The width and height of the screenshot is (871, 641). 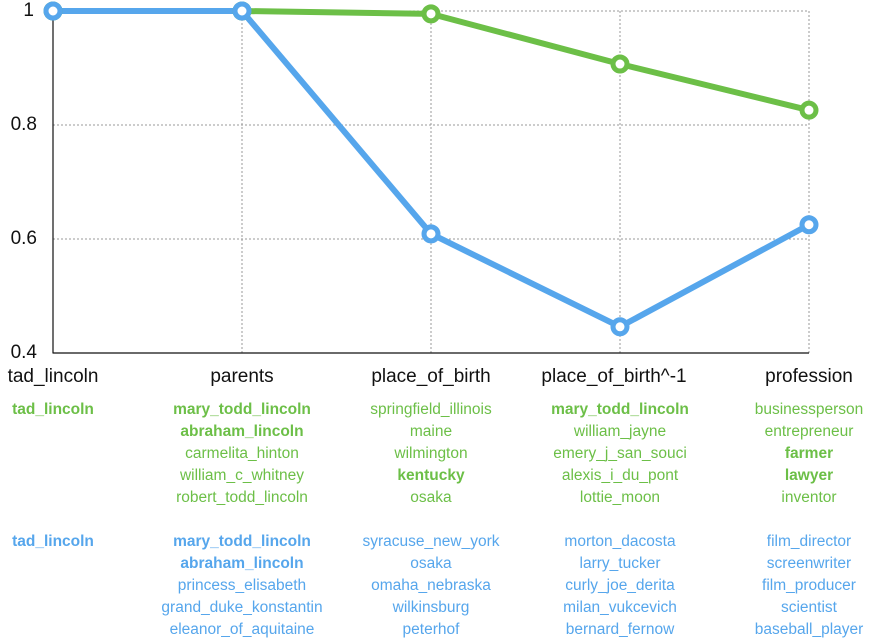 I want to click on list-item: screenwriter, so click(x=809, y=563).